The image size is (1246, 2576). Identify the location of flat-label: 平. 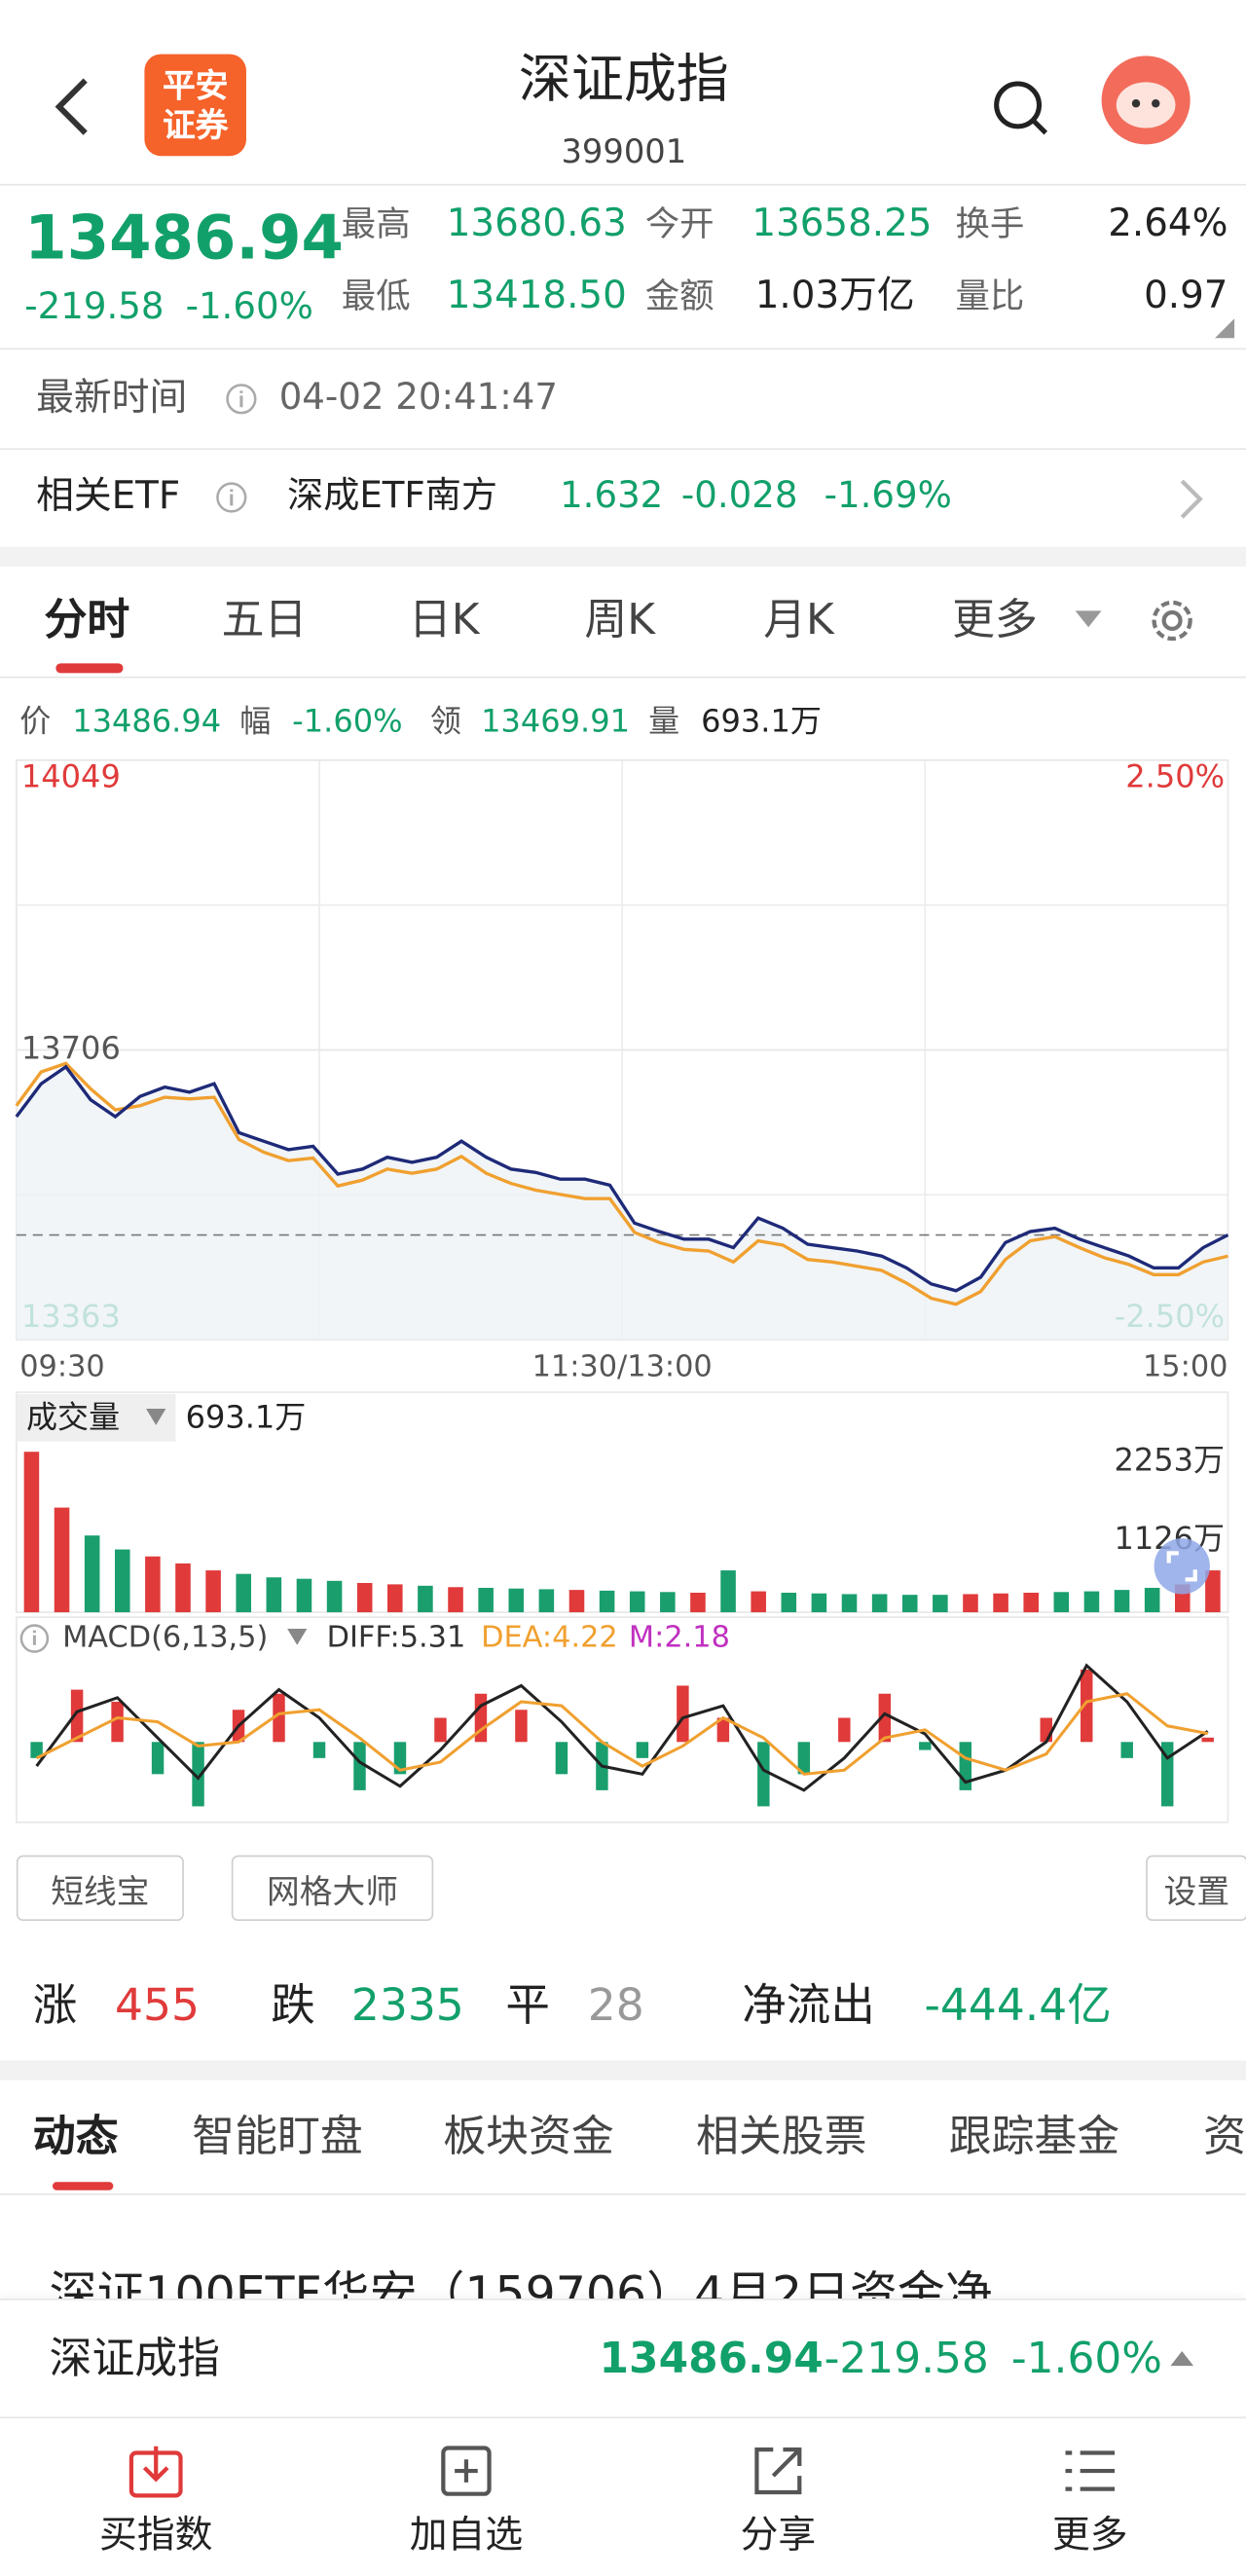
(527, 2006).